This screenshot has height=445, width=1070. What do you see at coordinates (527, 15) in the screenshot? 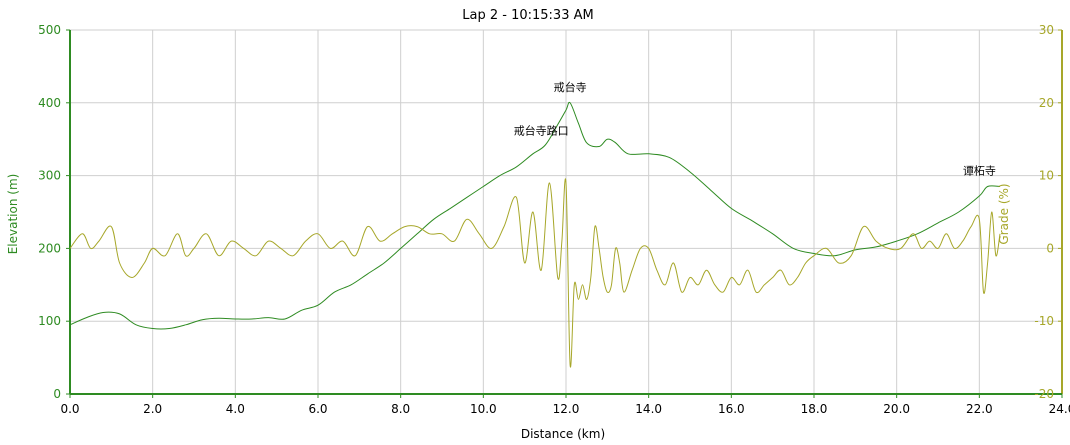
I see `chart-title: Lap 2 - 10:15:33 AM` at bounding box center [527, 15].